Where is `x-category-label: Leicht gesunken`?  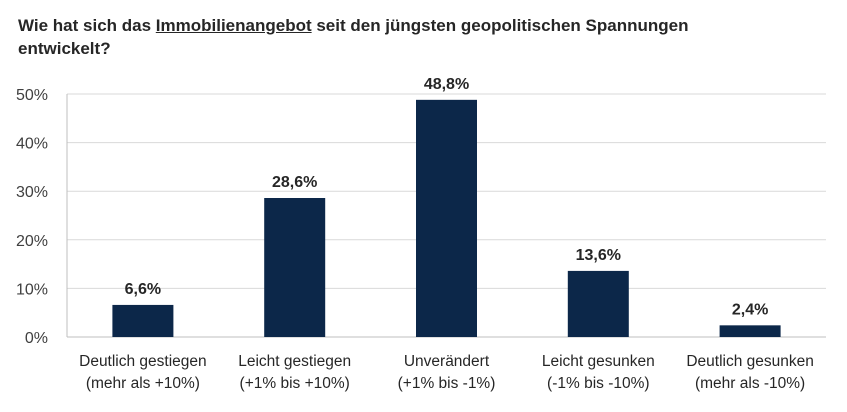 x-category-label: Leicht gesunken is located at coordinates (598, 361).